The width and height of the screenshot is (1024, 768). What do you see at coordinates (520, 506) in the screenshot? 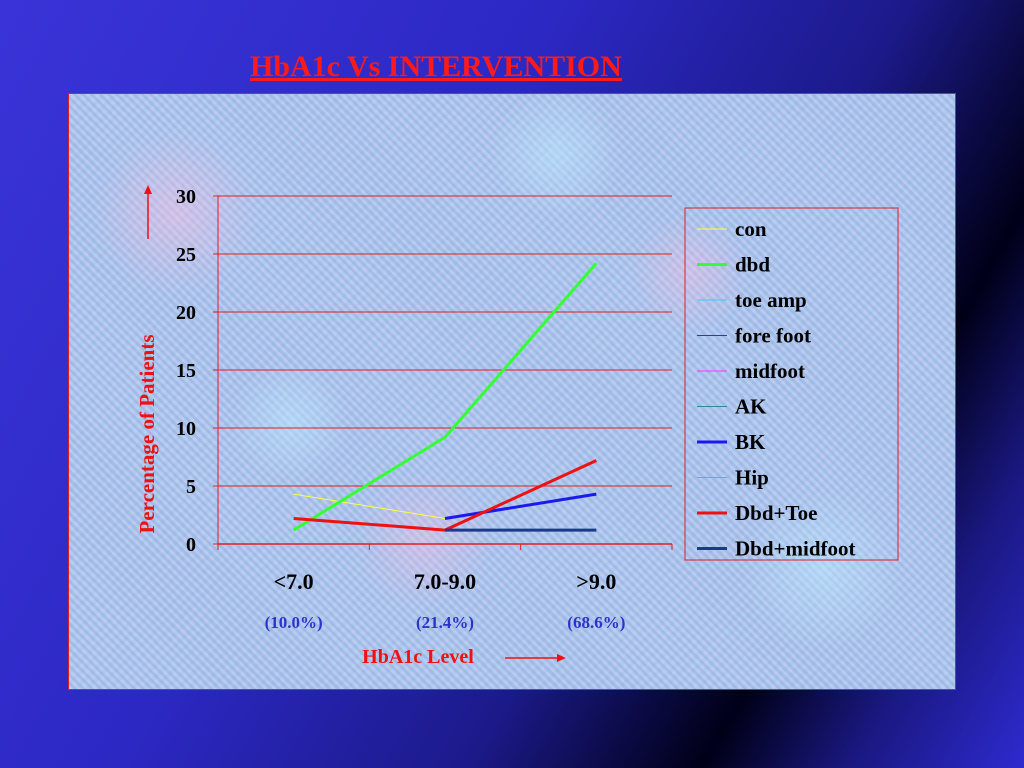
I see `series-line-bk` at bounding box center [520, 506].